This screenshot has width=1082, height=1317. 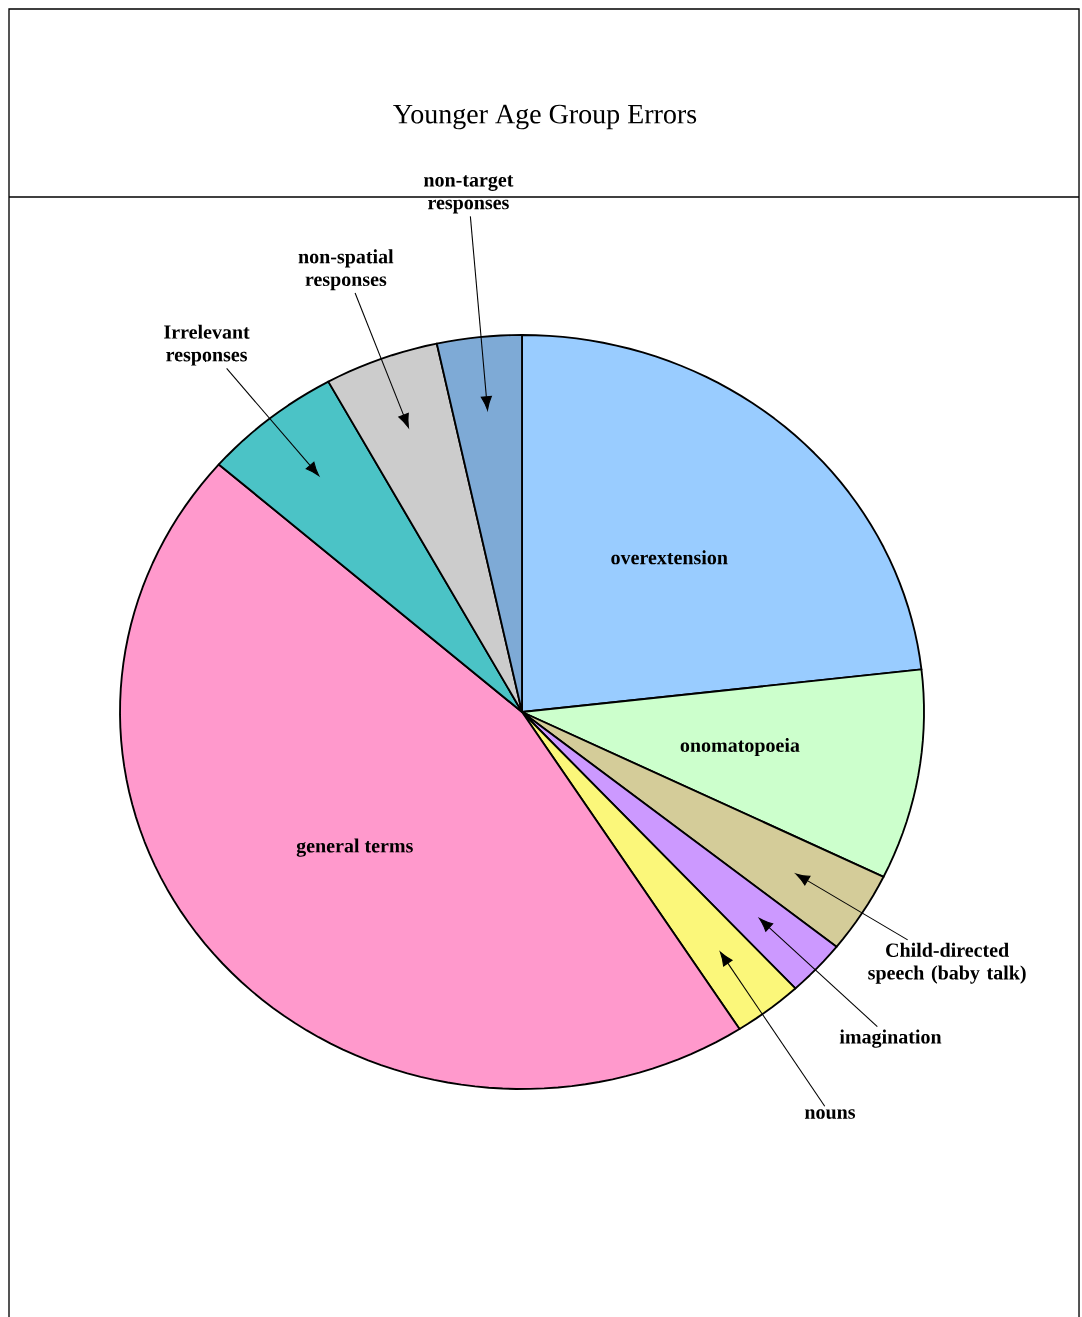 I want to click on slice-label: Irrelevant responses, so click(x=207, y=345).